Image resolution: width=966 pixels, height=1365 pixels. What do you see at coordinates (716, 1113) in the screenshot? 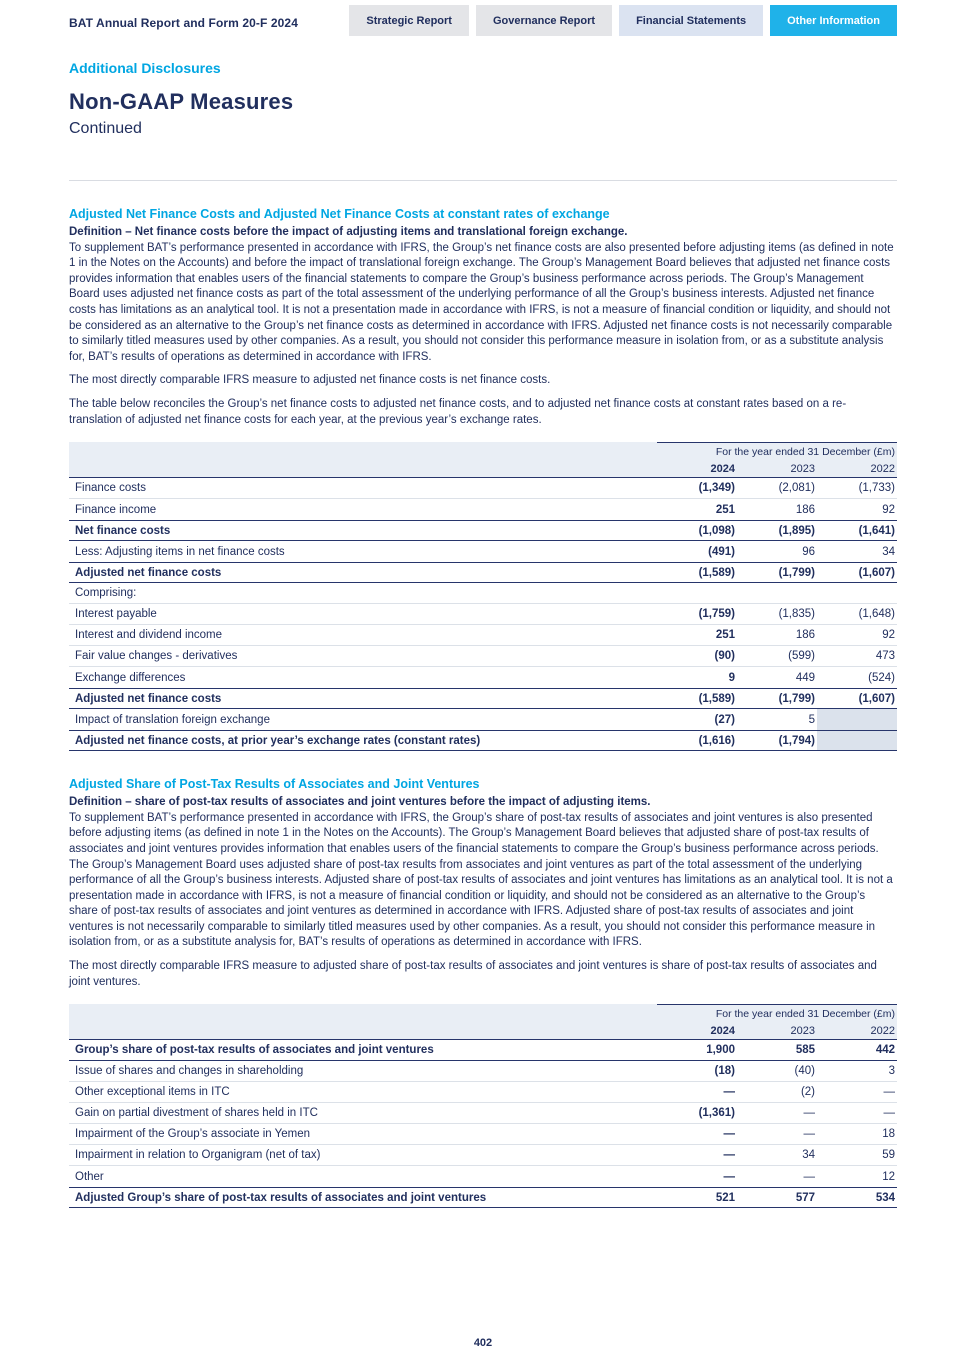
I see `cell-value: (1,361)` at bounding box center [716, 1113].